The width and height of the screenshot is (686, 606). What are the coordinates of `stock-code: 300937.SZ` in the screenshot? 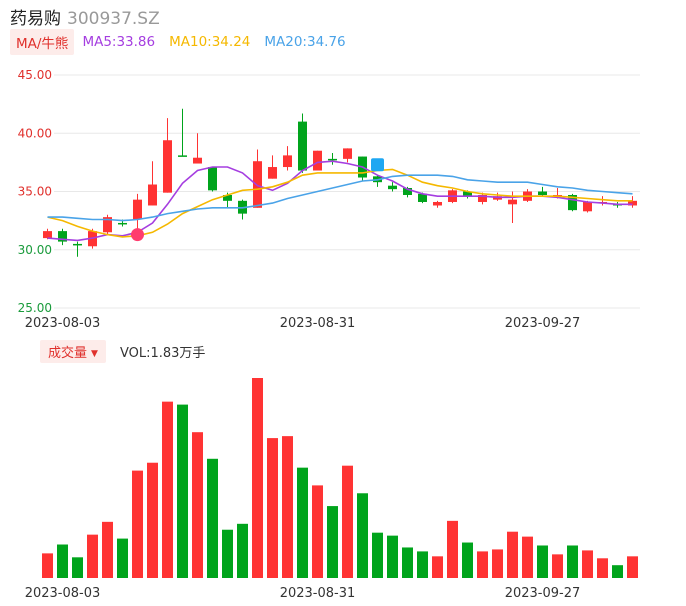 It's located at (113, 19).